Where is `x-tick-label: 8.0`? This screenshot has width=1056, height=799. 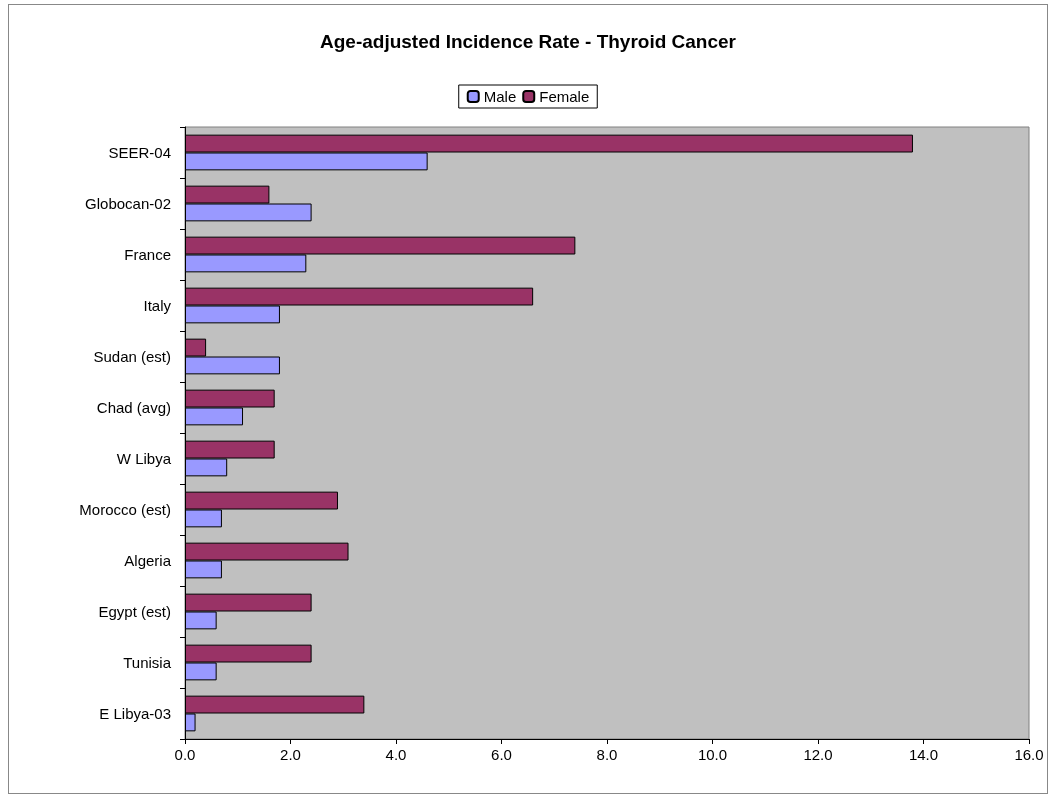 x-tick-label: 8.0 is located at coordinates (607, 754).